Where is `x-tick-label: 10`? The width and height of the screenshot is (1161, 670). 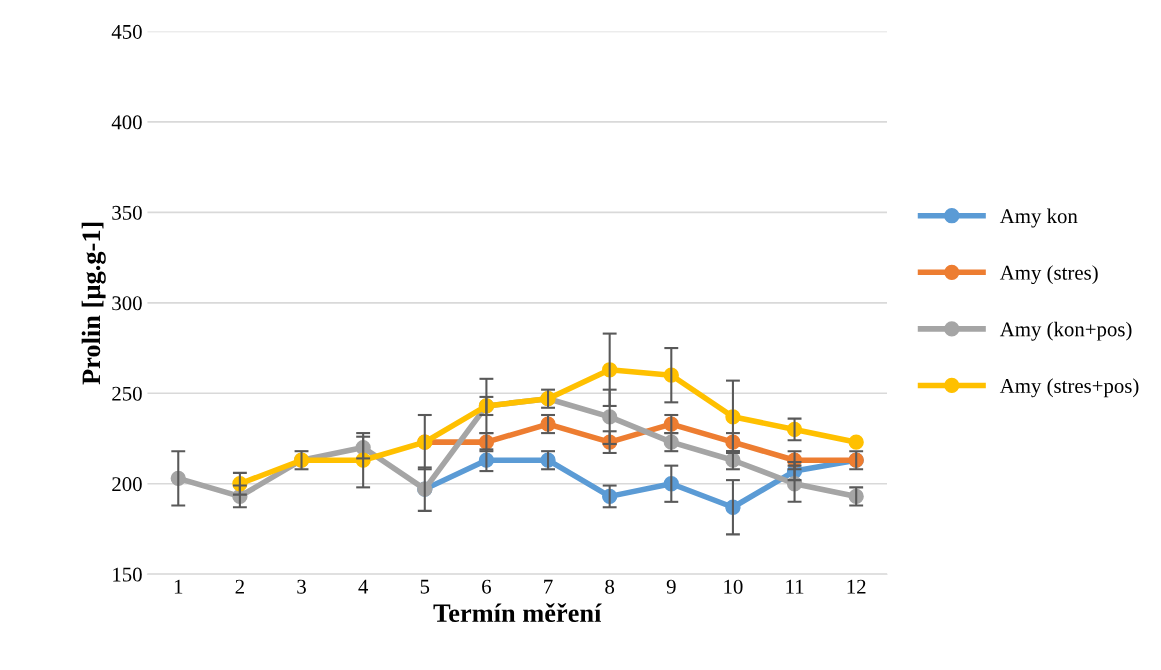
x-tick-label: 10 is located at coordinates (733, 586).